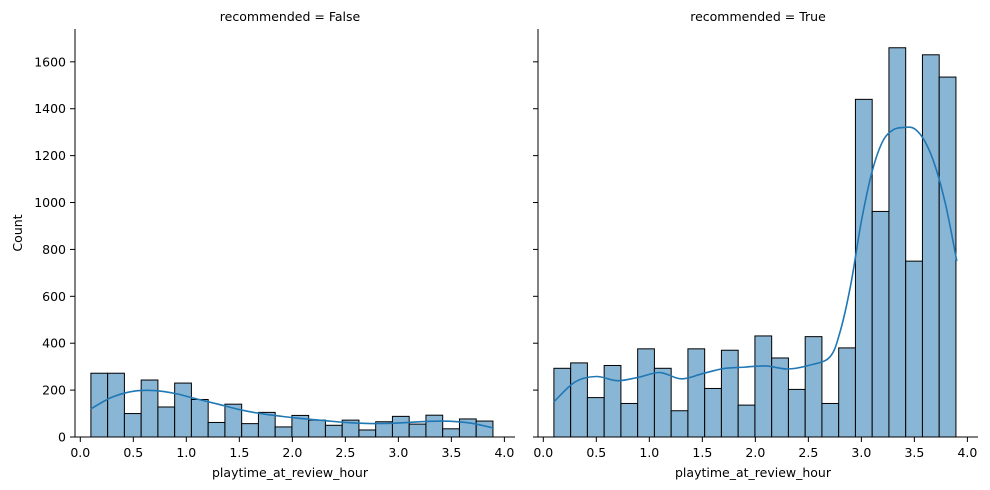 Image resolution: width=990 pixels, height=490 pixels. What do you see at coordinates (50, 61) in the screenshot?
I see `y-tick-label: 1600` at bounding box center [50, 61].